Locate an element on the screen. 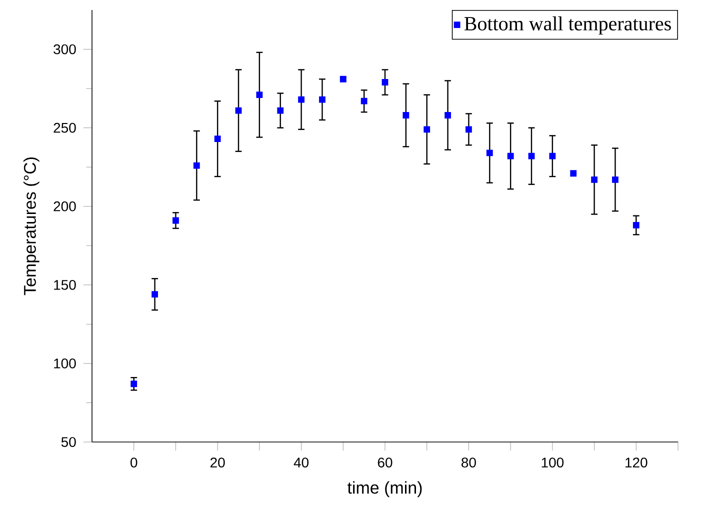 The width and height of the screenshot is (721, 516). x-tick-label: 40 is located at coordinates (301, 463).